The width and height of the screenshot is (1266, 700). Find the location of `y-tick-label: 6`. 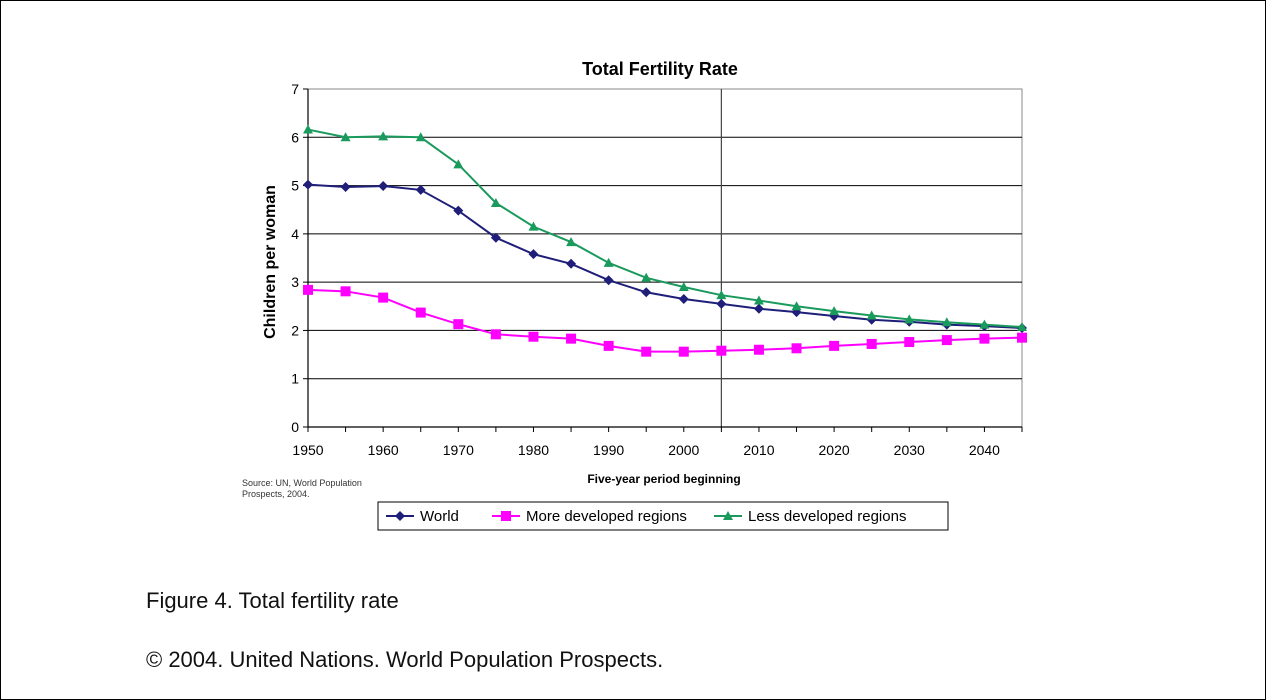

y-tick-label: 6 is located at coordinates (295, 137).